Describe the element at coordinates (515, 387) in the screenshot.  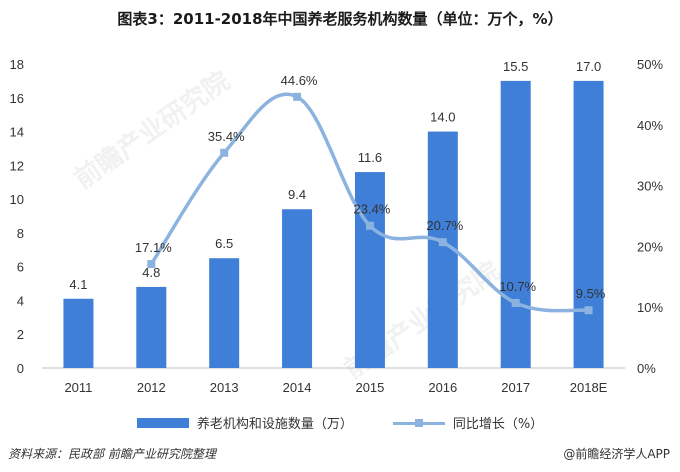
I see `x-tick-label: 2017` at that location.